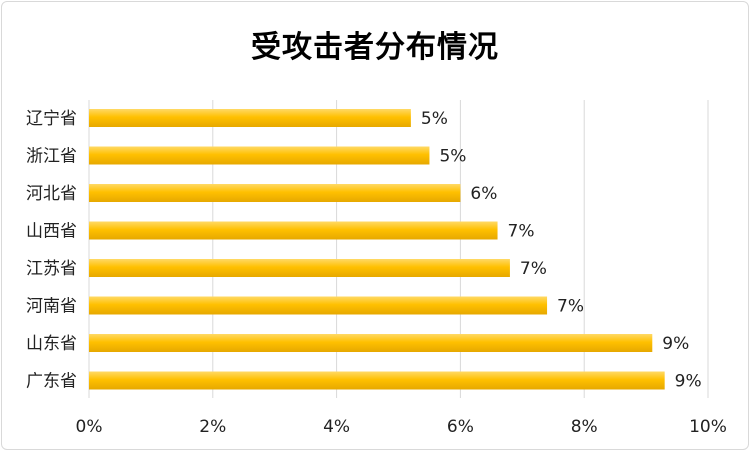  Describe the element at coordinates (708, 427) in the screenshot. I see `x-tick-label: 10%` at that location.